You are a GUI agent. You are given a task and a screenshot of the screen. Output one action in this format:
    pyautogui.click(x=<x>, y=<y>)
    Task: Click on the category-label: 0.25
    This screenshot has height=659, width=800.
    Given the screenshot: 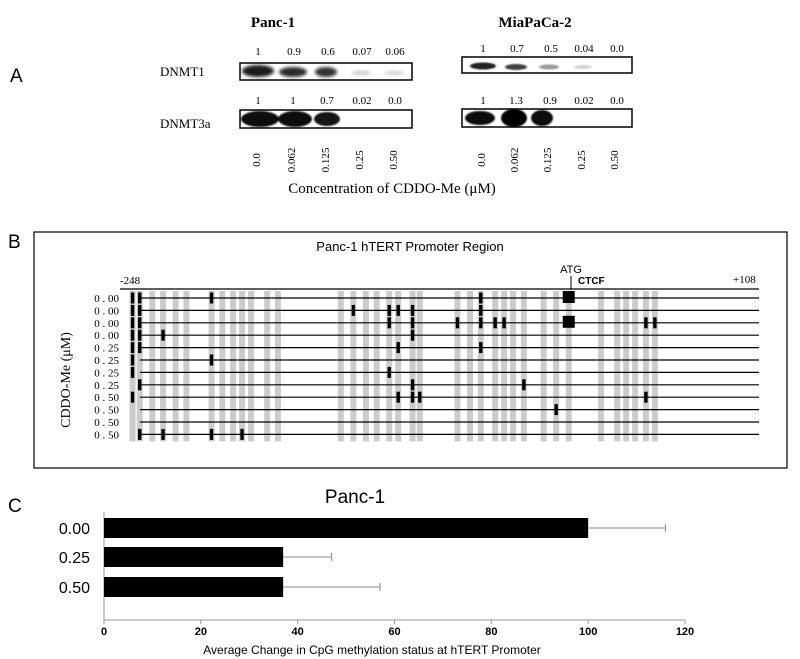 What is the action you would take?
    pyautogui.click(x=74, y=558)
    